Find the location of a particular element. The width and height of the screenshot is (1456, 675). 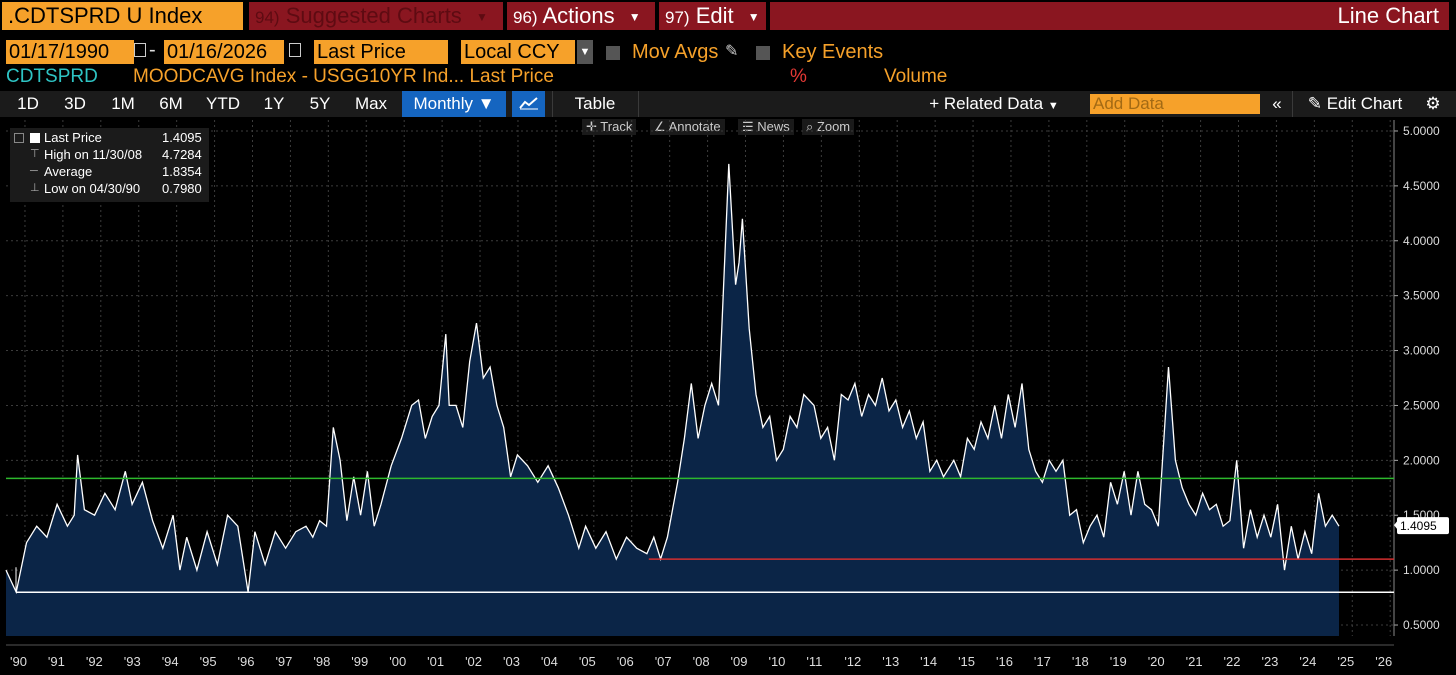

period-max: Max is located at coordinates (371, 103).